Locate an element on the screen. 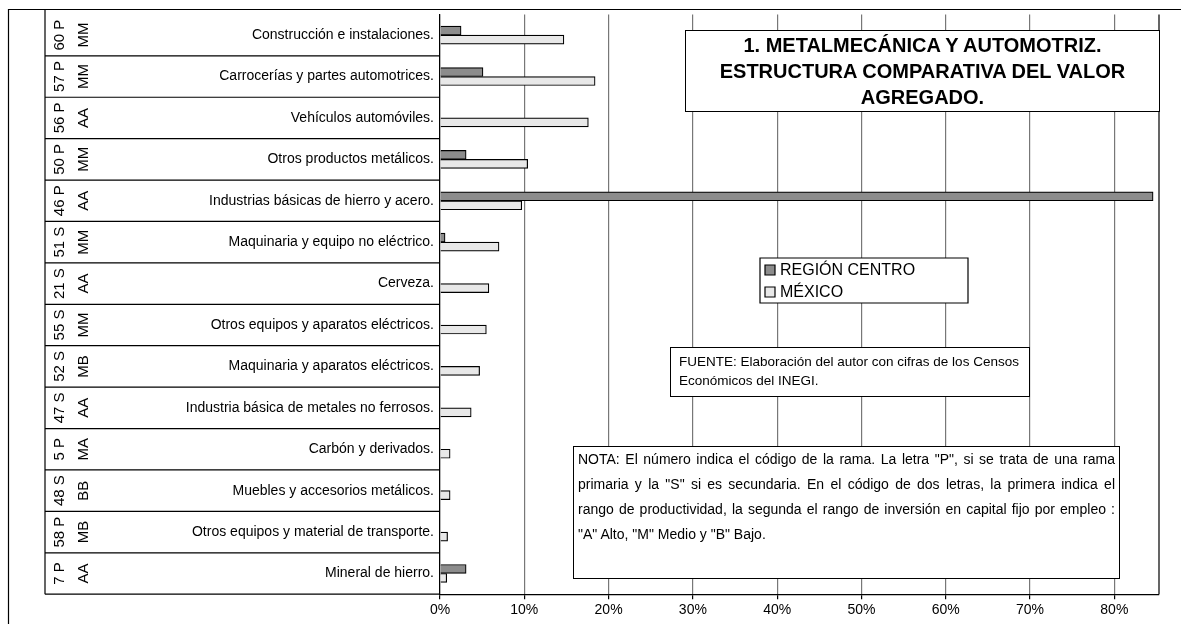 The width and height of the screenshot is (1181, 624). y-tick-label: Muebles y accesorios metálicos. is located at coordinates (333, 489).